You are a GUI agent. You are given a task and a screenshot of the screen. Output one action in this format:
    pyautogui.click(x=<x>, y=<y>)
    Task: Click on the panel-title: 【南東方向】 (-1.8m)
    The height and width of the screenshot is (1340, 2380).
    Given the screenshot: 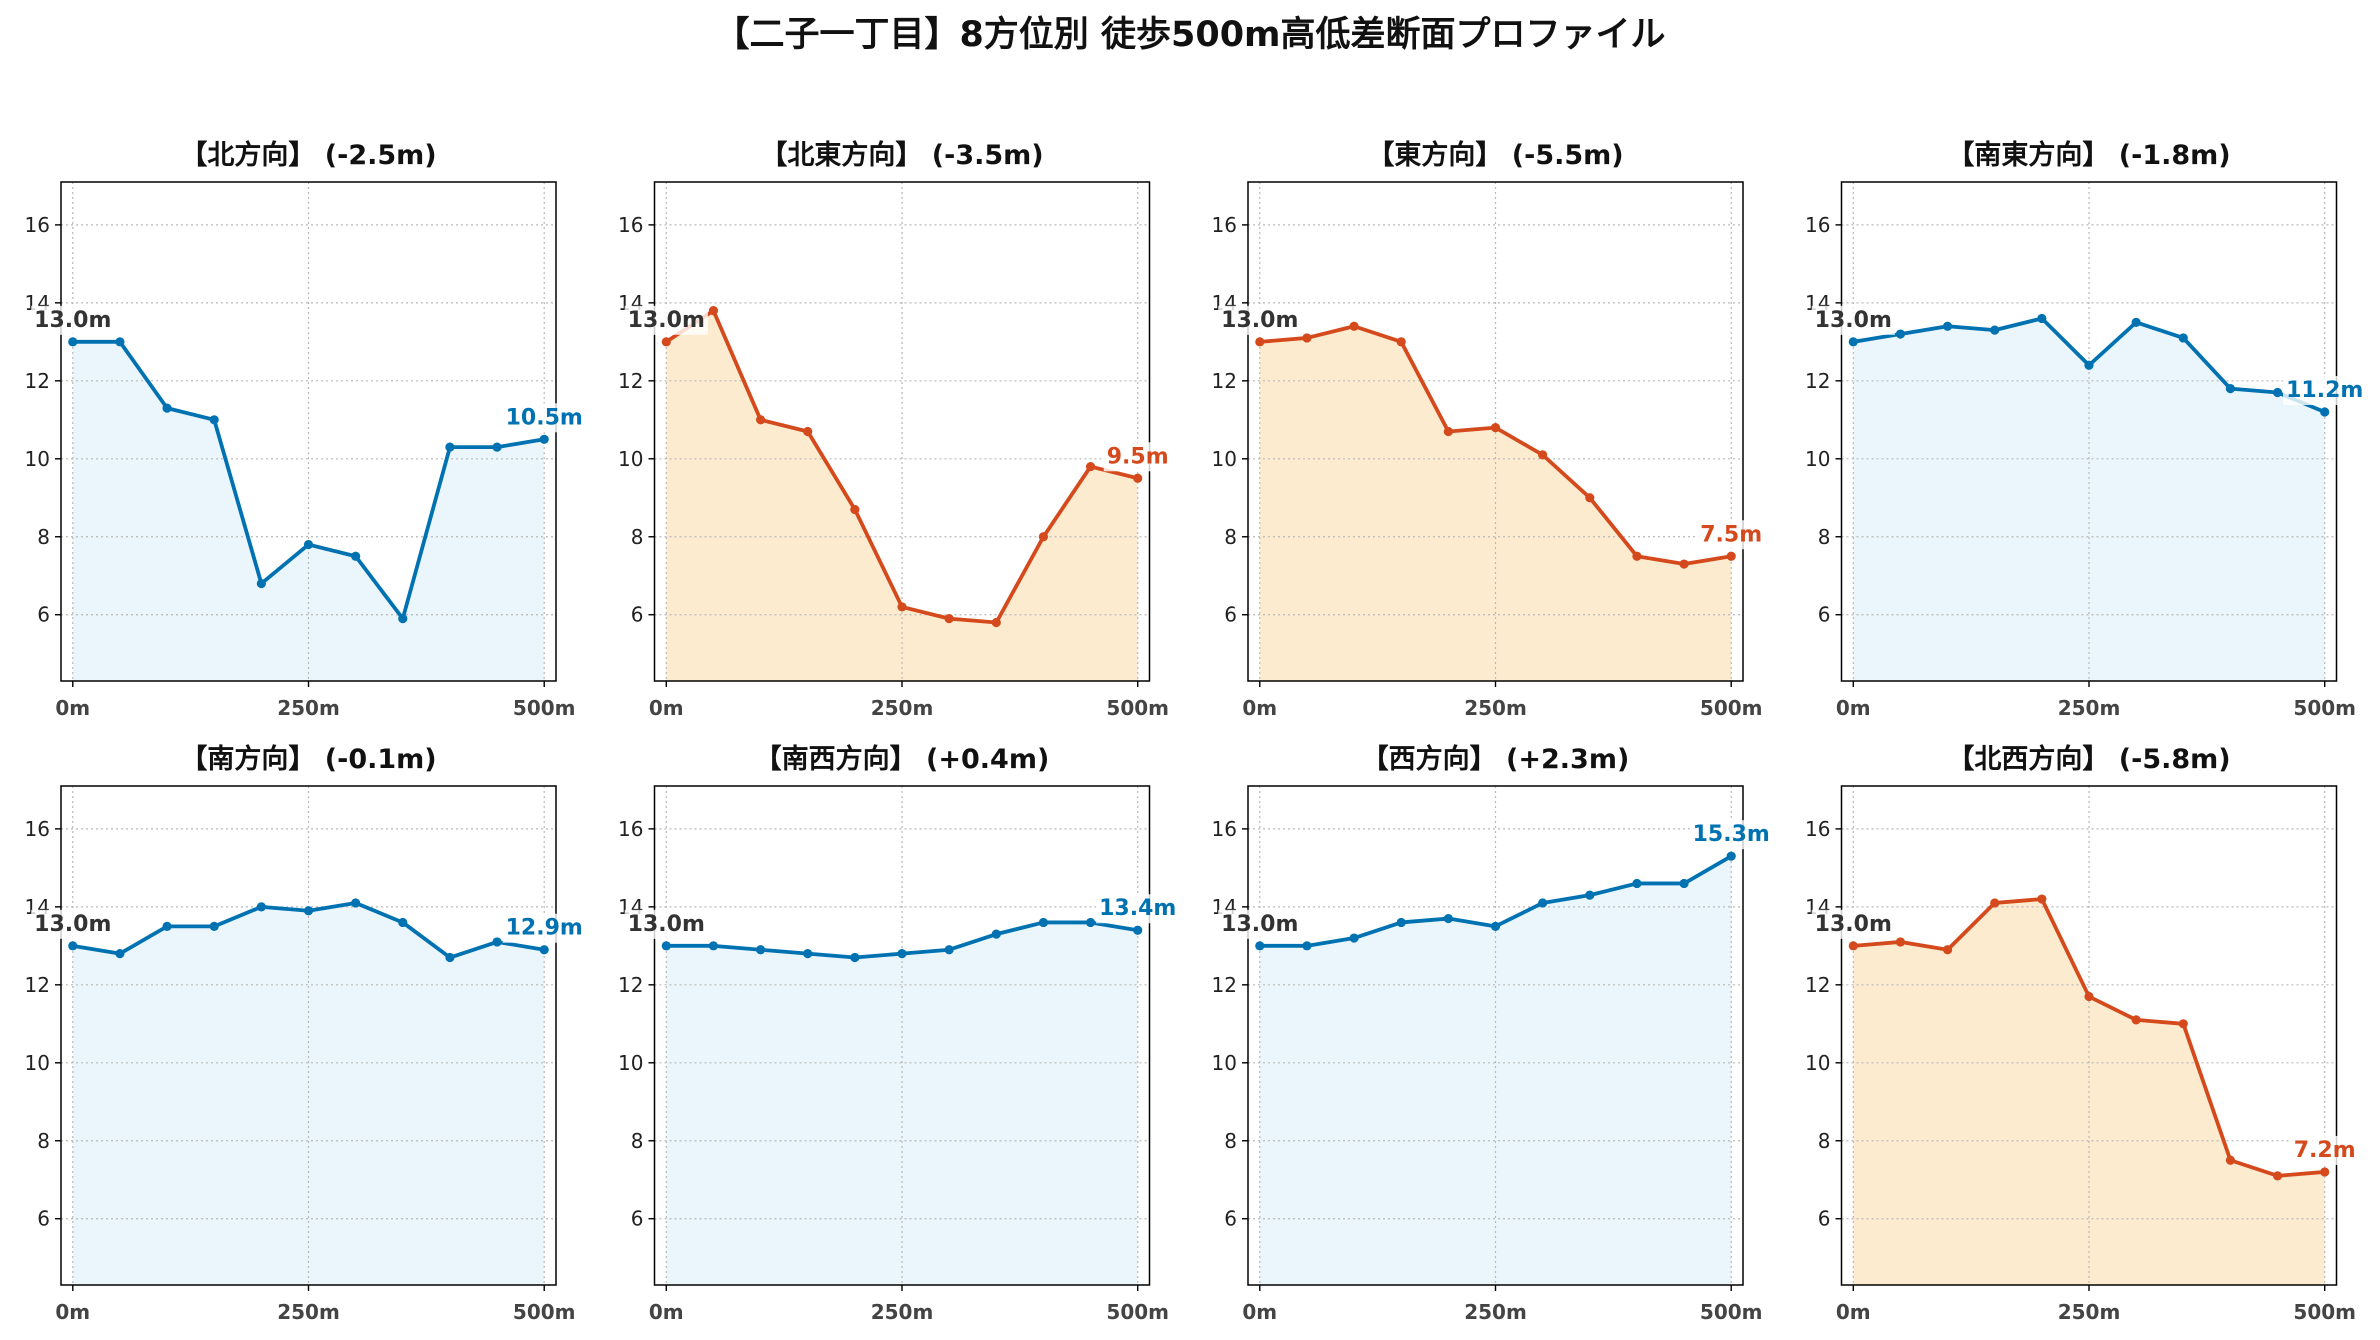 What is the action you would take?
    pyautogui.click(x=2088, y=155)
    